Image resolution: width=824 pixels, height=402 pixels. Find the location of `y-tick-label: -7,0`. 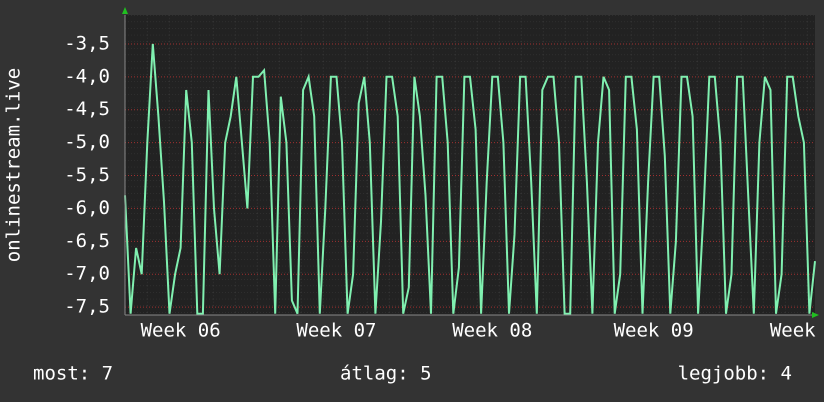

y-tick-label: -7,0 is located at coordinates (87, 274).